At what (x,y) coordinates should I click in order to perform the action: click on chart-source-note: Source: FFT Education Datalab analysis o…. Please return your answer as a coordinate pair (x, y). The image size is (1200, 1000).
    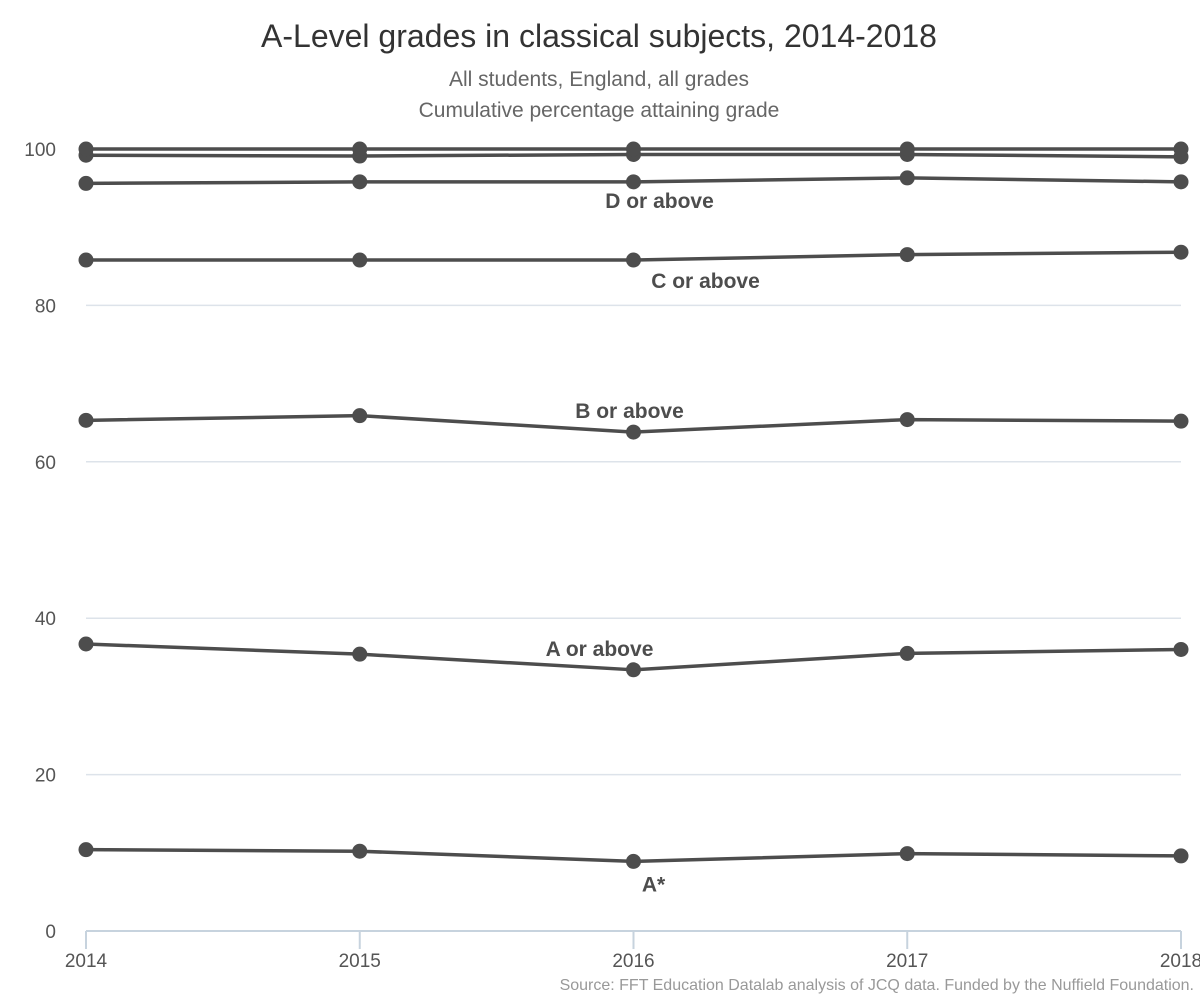
    Looking at the image, I should click on (877, 985).